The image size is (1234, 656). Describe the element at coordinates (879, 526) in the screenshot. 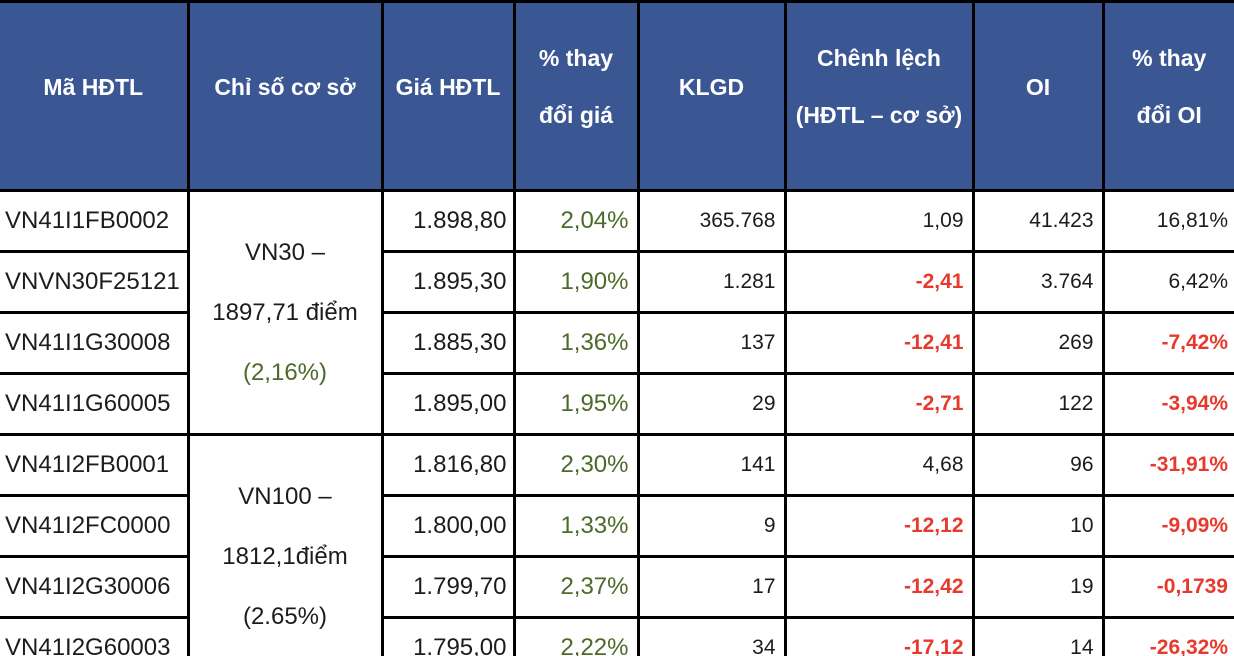

I see `cell-spread: -12,12` at that location.